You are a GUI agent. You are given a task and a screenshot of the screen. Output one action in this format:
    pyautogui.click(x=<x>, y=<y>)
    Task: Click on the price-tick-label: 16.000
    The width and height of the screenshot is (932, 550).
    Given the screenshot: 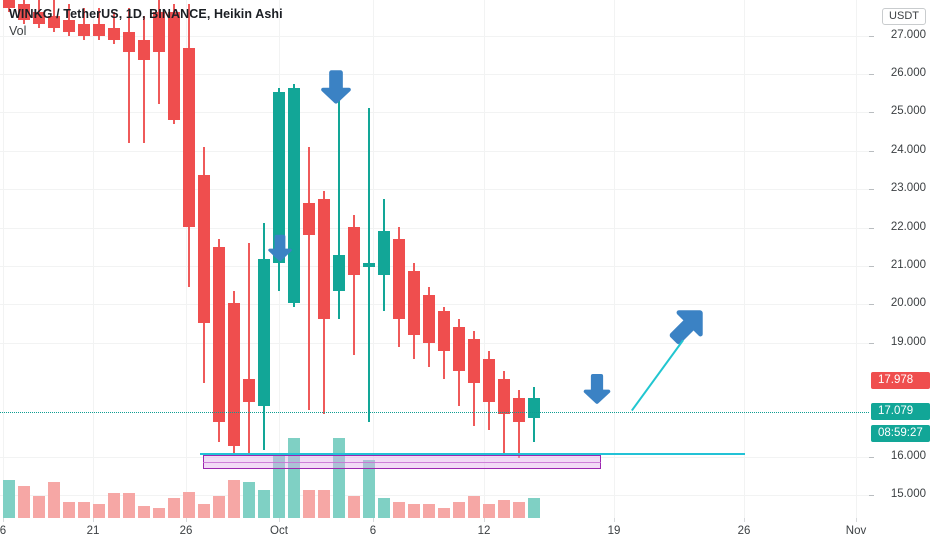 What is the action you would take?
    pyautogui.click(x=908, y=456)
    